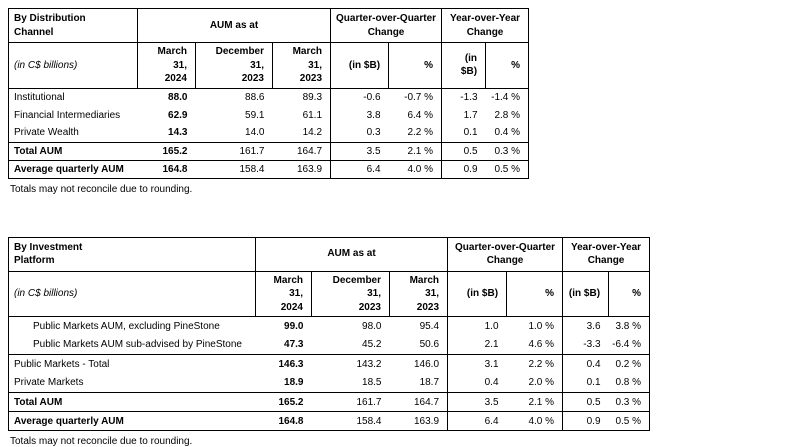 The height and width of the screenshot is (447, 799). I want to click on value-cell: 99.0, so click(294, 326).